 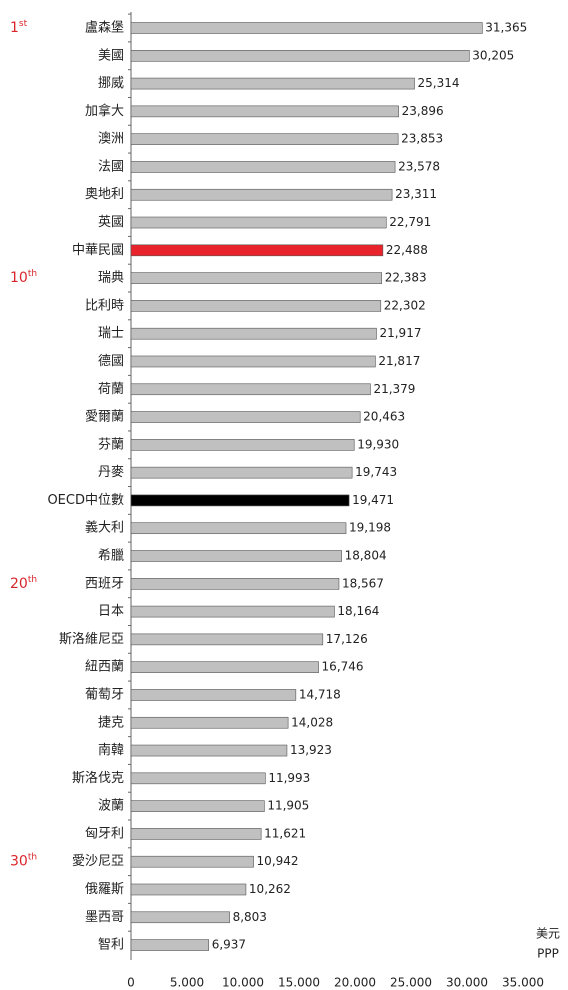 What do you see at coordinates (111, 722) in the screenshot?
I see `category-label: 捷克` at bounding box center [111, 722].